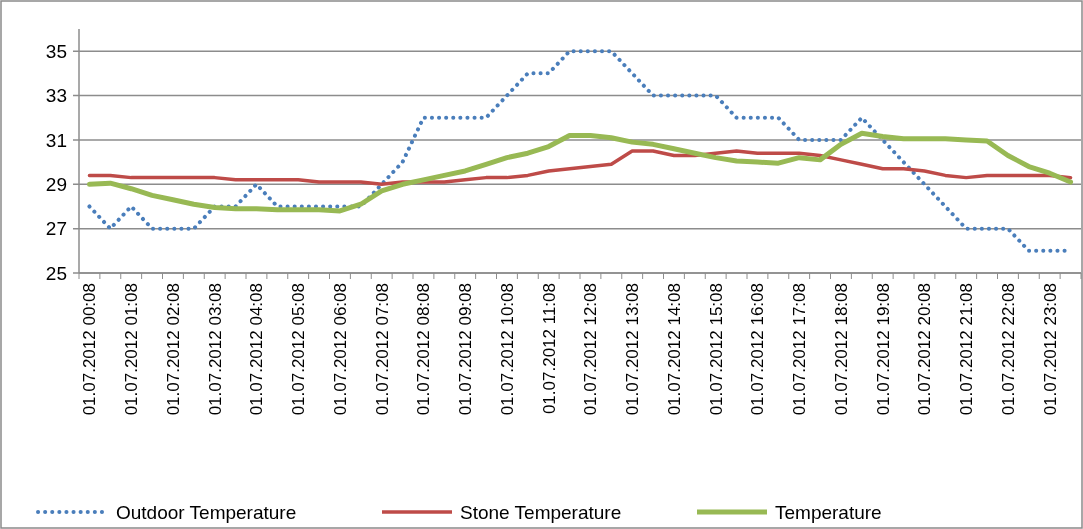 Image resolution: width=1083 pixels, height=529 pixels. Describe the element at coordinates (633, 349) in the screenshot. I see `x-tick-label: 01.07.2012 13:08` at that location.